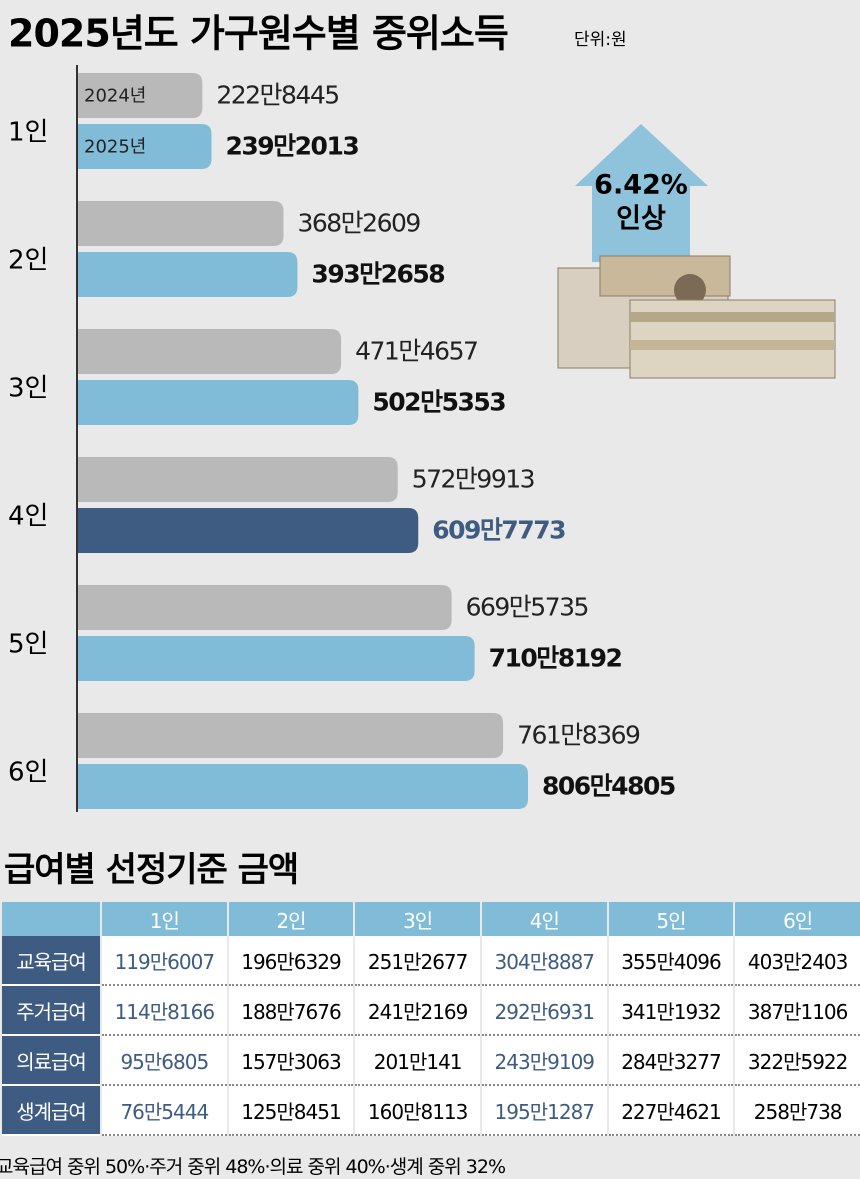 Image resolution: width=860 pixels, height=1179 pixels. I want to click on column-header: 6인, so click(797, 919).